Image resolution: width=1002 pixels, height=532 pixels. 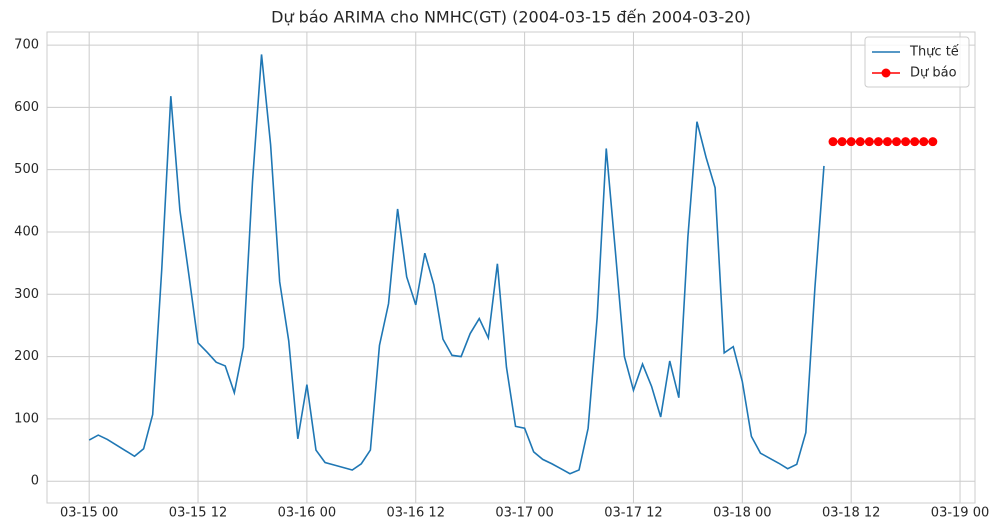 I want to click on y-tick-label: 100, so click(x=26, y=418).